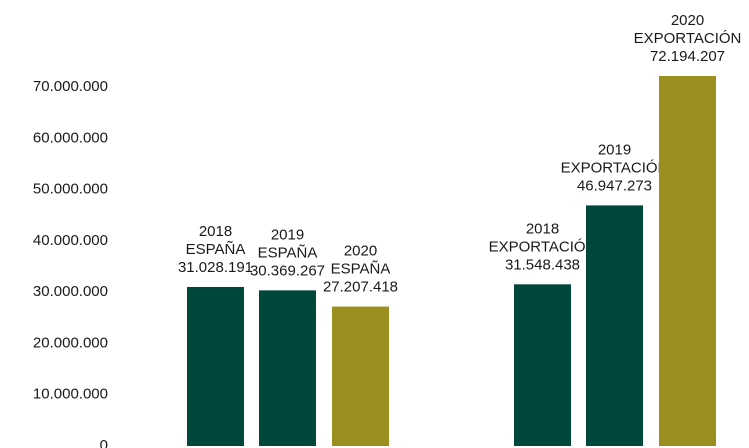 The image size is (749, 448). What do you see at coordinates (70, 291) in the screenshot?
I see `y-tick-label: 30.000.000` at bounding box center [70, 291].